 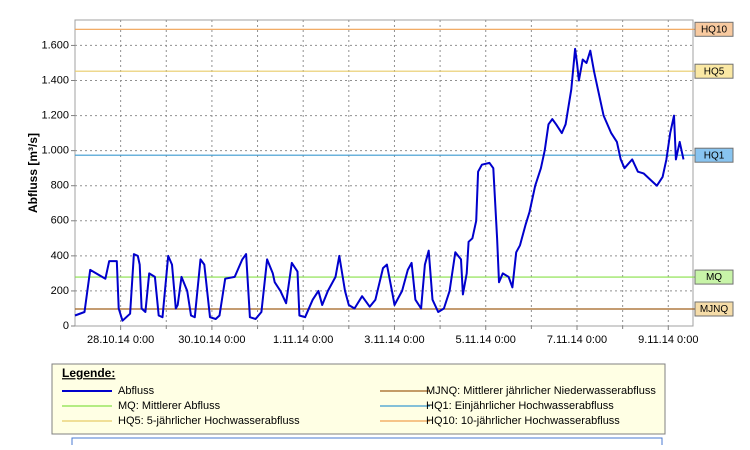 I want to click on legend-box, so click(x=358, y=399).